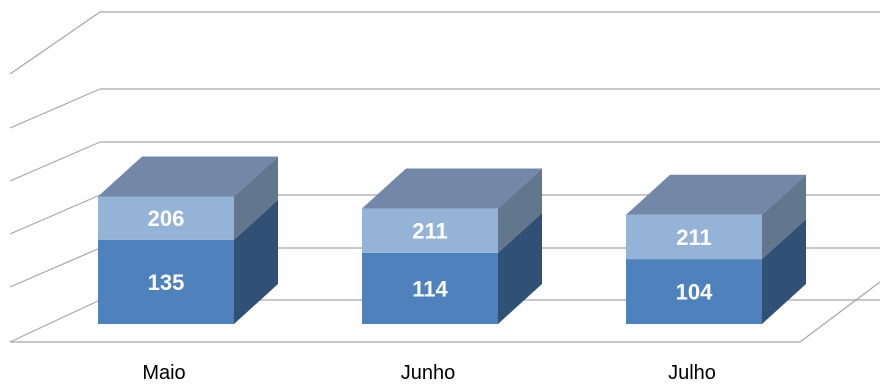 The width and height of the screenshot is (880, 385). Describe the element at coordinates (188, 176) in the screenshot. I see `bar-top-Maio` at that location.